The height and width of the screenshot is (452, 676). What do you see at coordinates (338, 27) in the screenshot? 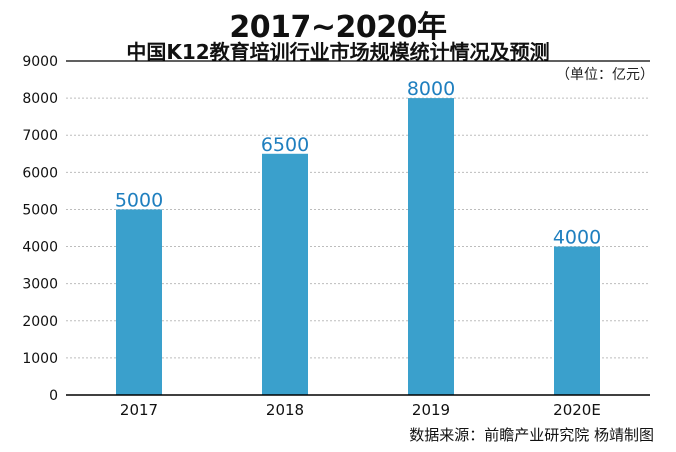
I see `chart-title: 2017~2020年` at bounding box center [338, 27].